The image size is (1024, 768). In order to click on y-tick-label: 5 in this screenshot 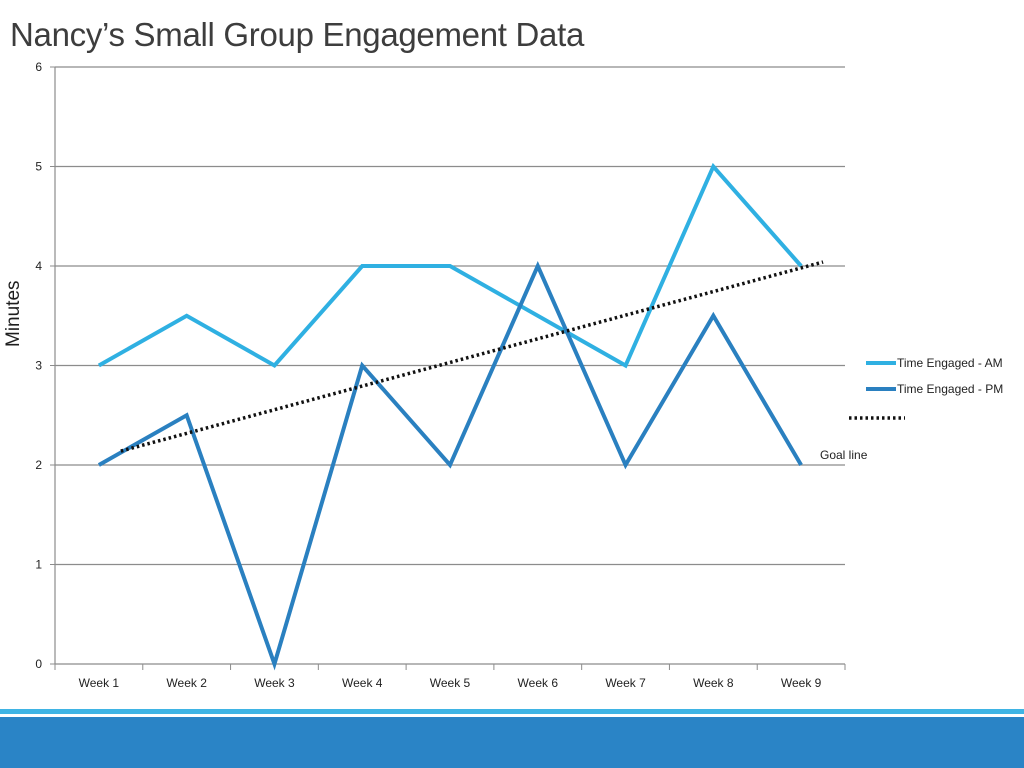, I will do `click(38, 167)`.